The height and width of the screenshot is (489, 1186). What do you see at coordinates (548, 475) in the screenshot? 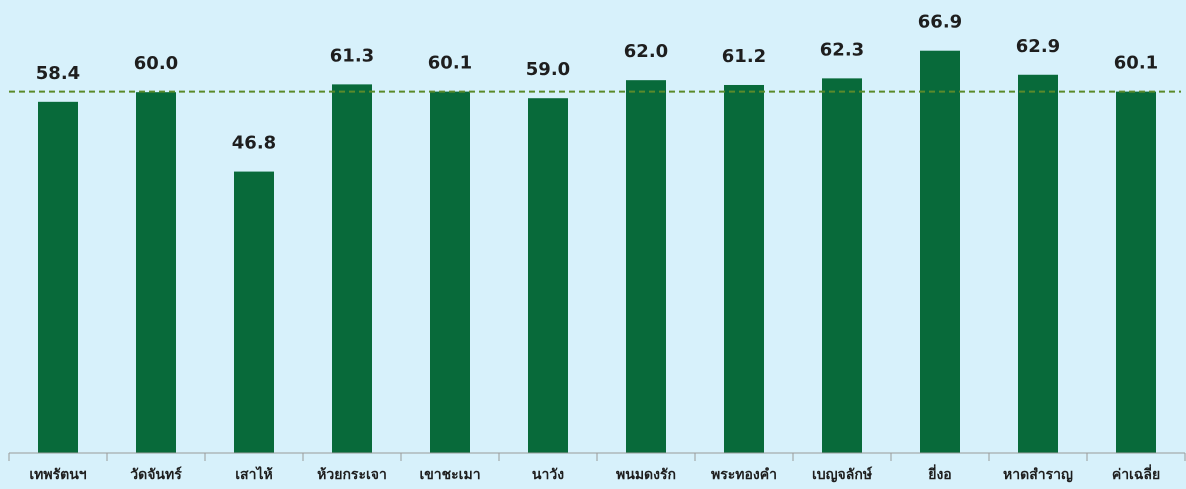
I see `x-tick-label: นาวัง` at bounding box center [548, 475].